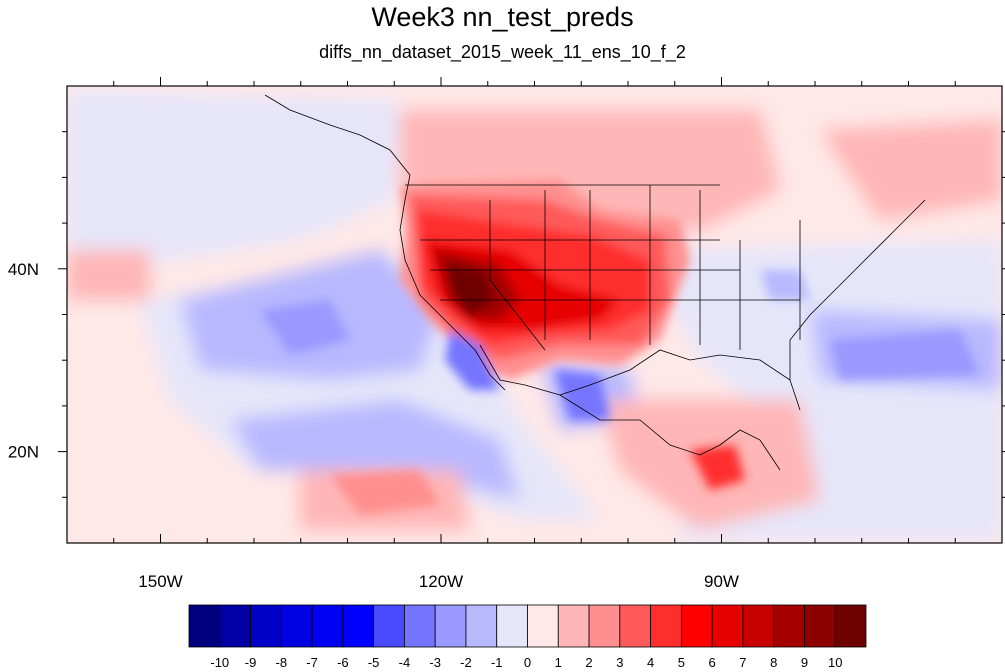  What do you see at coordinates (502, 17) in the screenshot?
I see `chart-title: Week3 nn_test_preds` at bounding box center [502, 17].